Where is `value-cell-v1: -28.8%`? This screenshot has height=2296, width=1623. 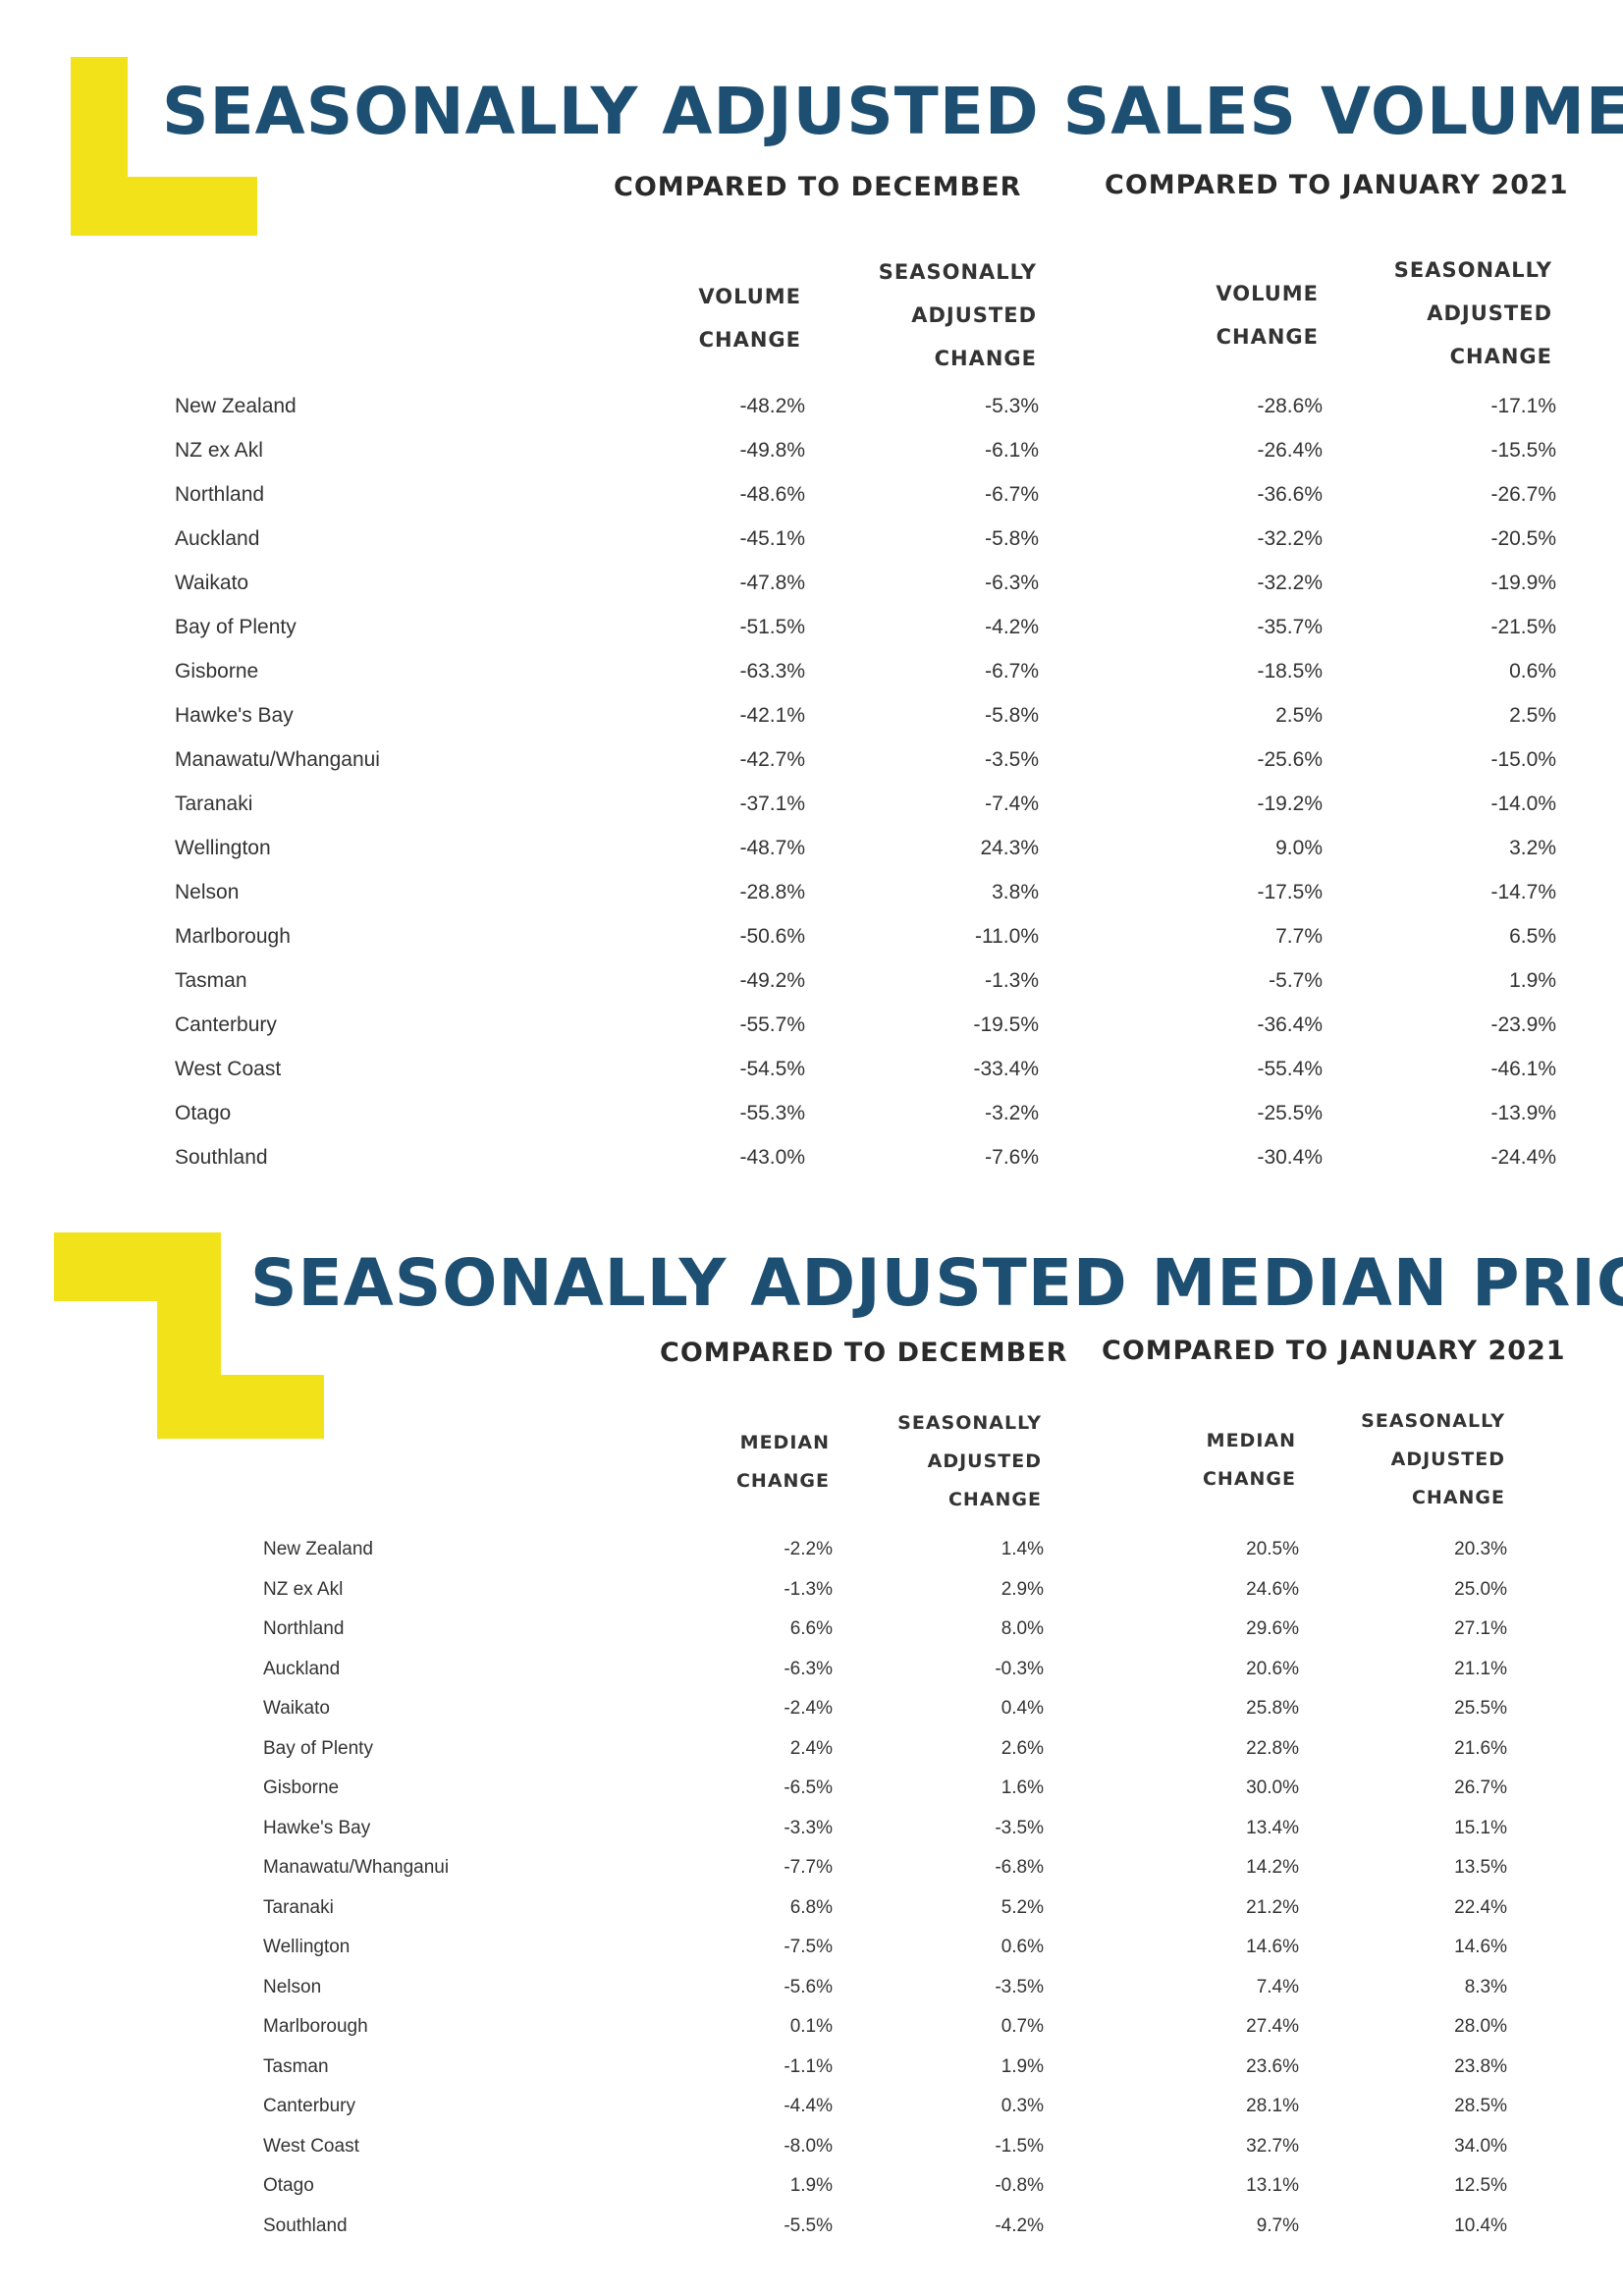
value-cell-v1: -28.8% is located at coordinates (772, 892).